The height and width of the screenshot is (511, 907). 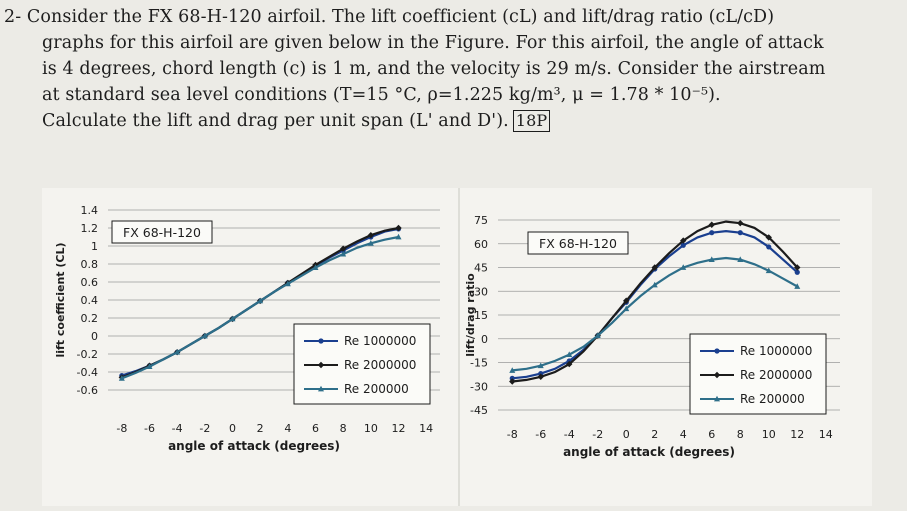 I want to click on y-tick-label: 0.4, so click(x=90, y=300).